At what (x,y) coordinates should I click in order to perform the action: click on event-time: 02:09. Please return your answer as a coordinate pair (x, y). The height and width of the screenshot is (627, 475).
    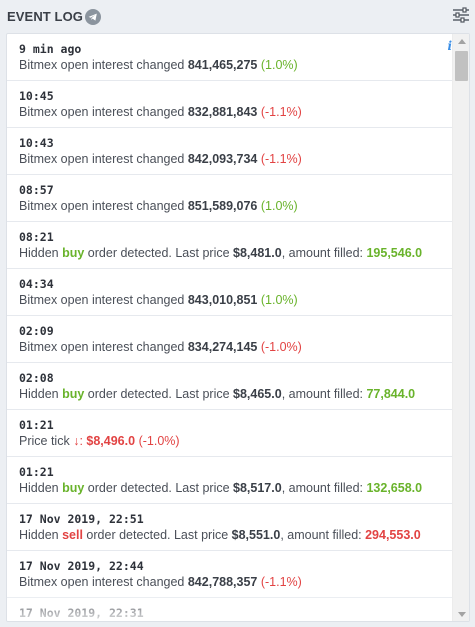
    Looking at the image, I should click on (36, 331).